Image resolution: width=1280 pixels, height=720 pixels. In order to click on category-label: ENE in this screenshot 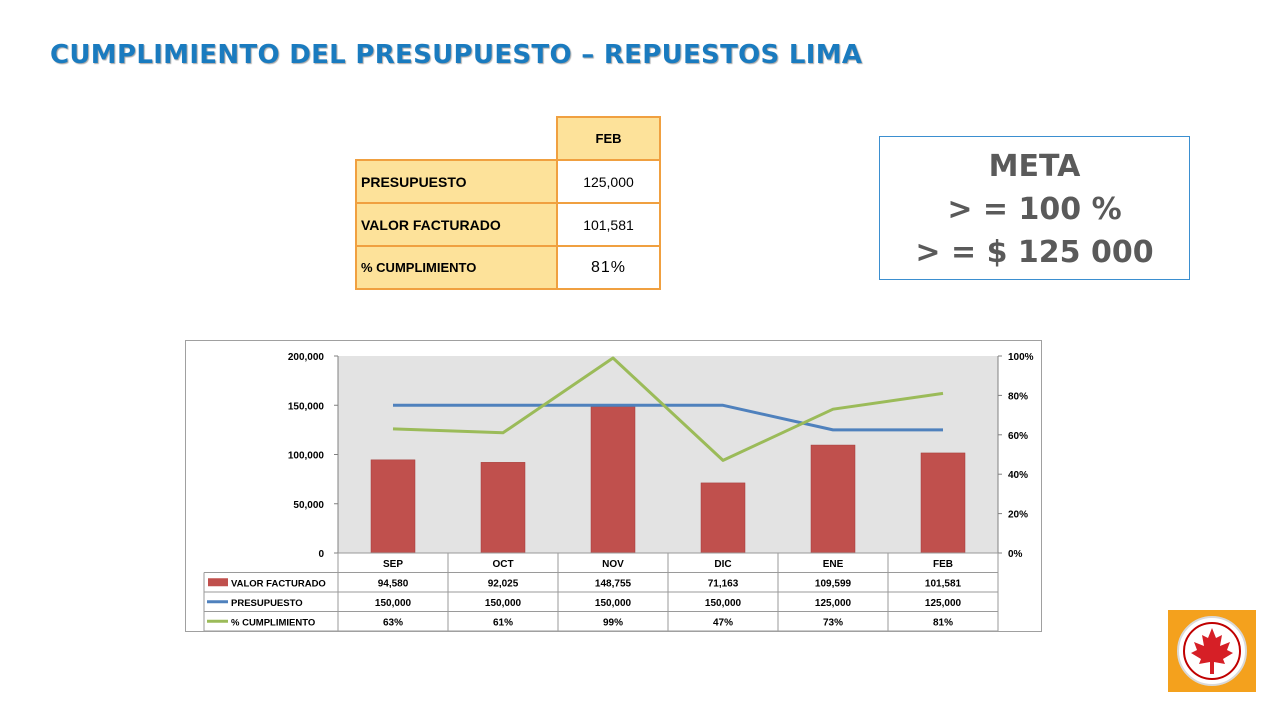, I will do `click(833, 564)`.